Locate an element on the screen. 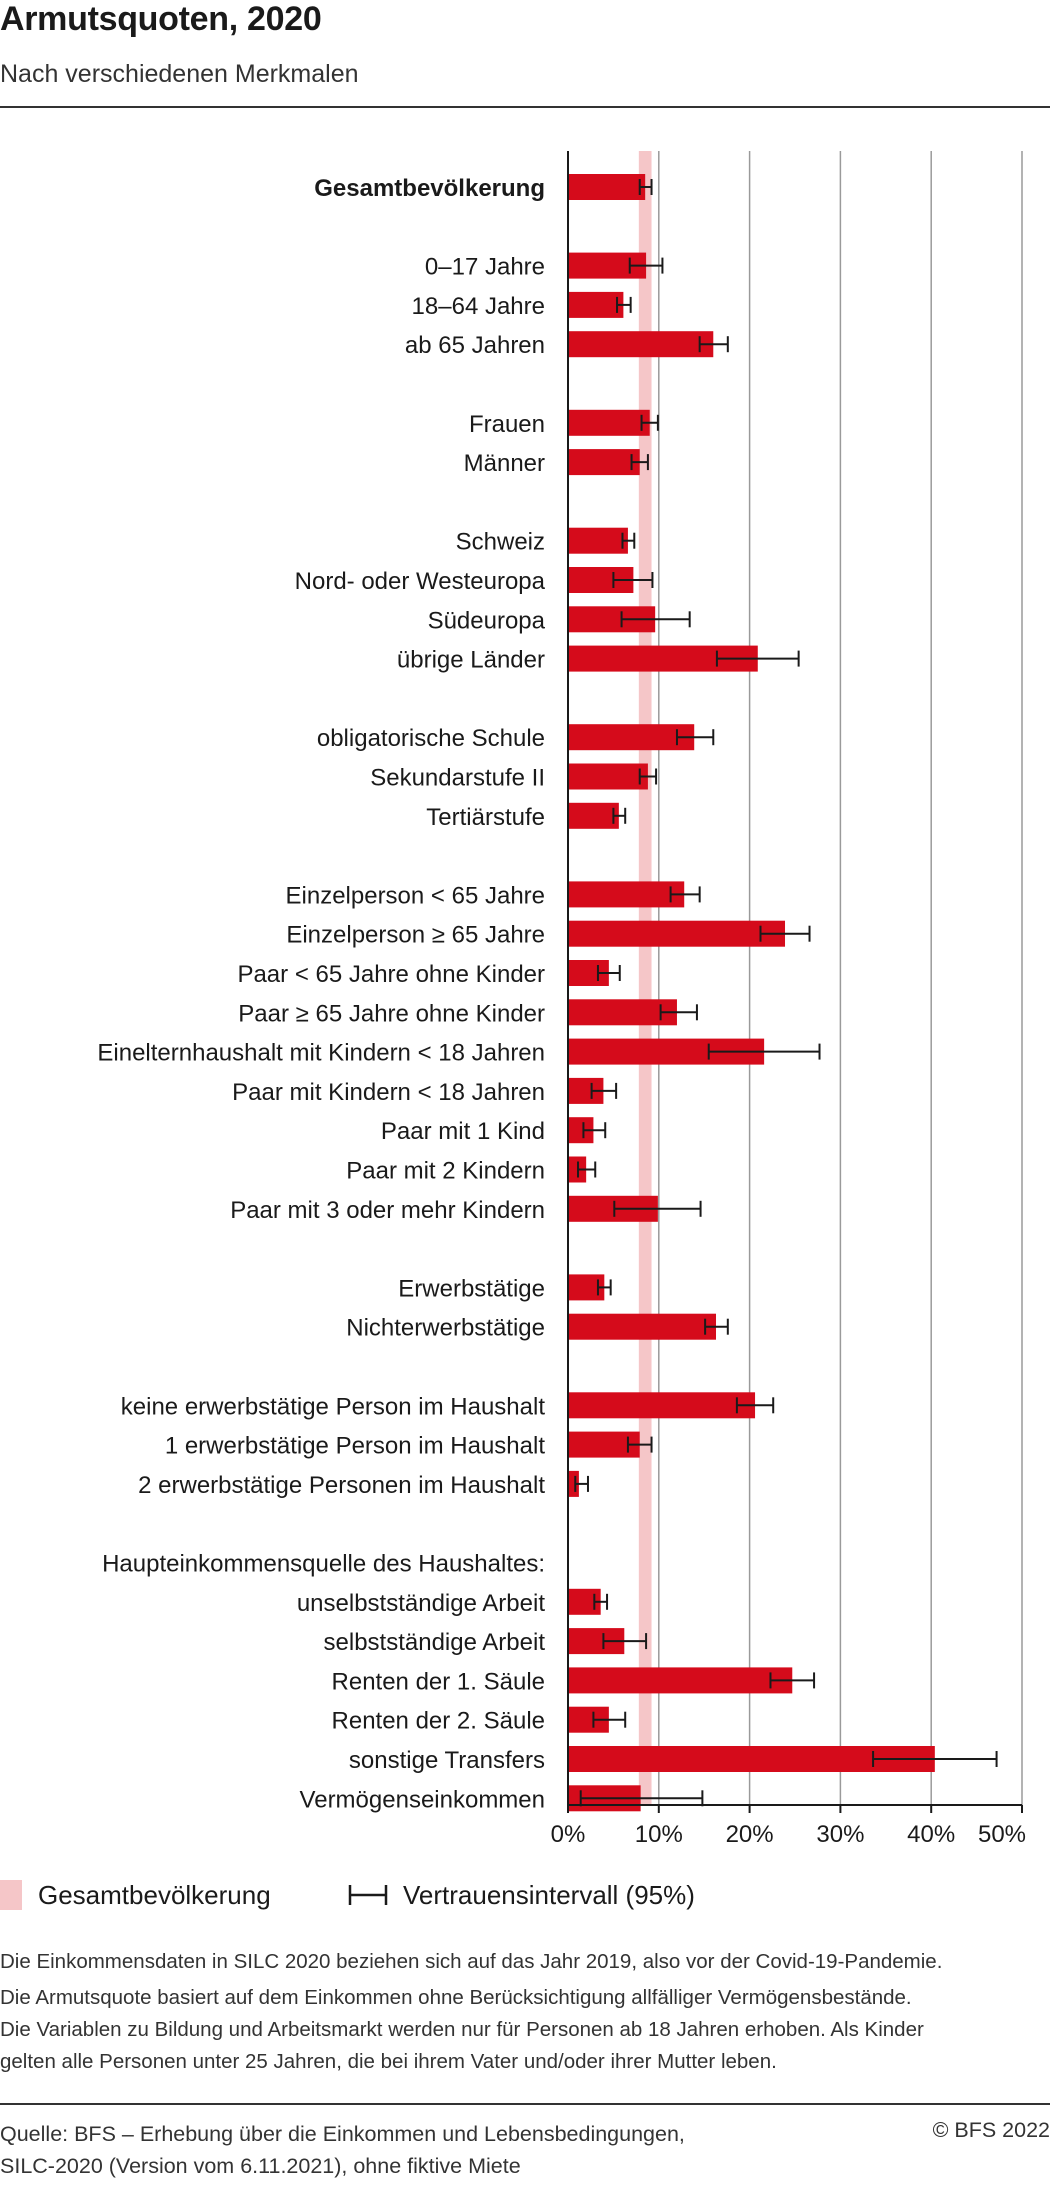 This screenshot has width=1050, height=2193. page-title: Armutsquoten, 2020 is located at coordinates (161, 19).